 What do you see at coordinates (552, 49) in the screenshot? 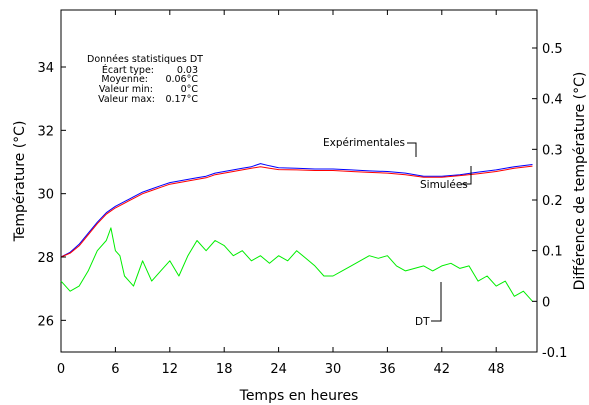
I see `y-right-tick-label: 0.5` at bounding box center [552, 49].